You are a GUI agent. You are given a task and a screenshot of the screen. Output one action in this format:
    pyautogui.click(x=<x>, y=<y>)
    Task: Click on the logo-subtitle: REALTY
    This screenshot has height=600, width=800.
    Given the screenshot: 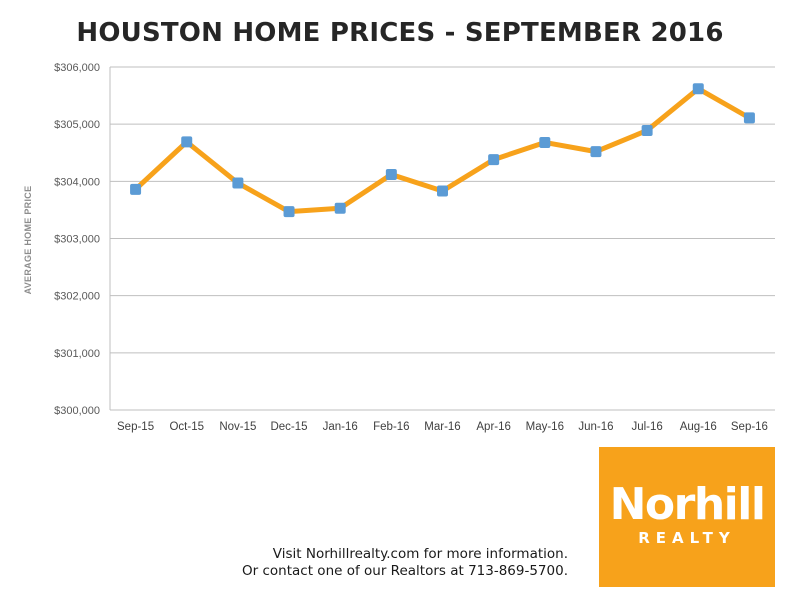 What is the action you would take?
    pyautogui.click(x=687, y=538)
    